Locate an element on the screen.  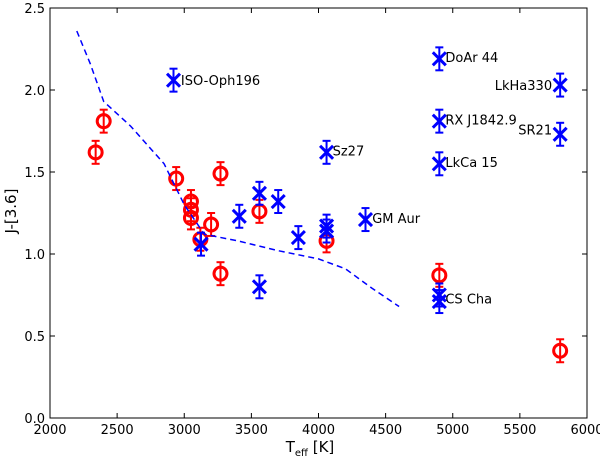
point-label: ISO-Oph196 is located at coordinates (220, 81).